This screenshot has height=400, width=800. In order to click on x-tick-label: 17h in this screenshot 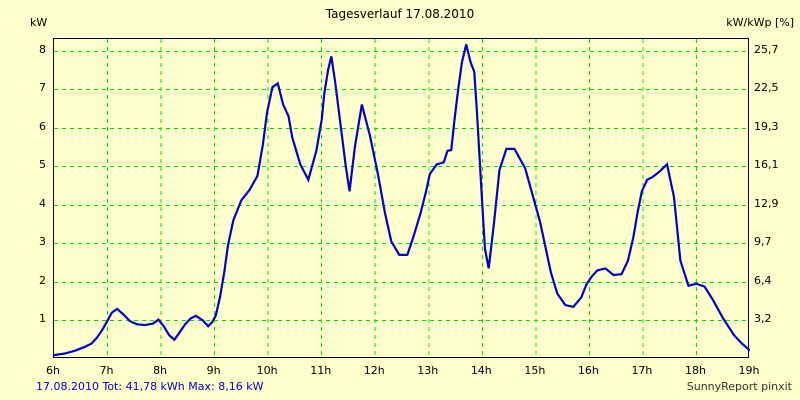, I will do `click(642, 370)`.